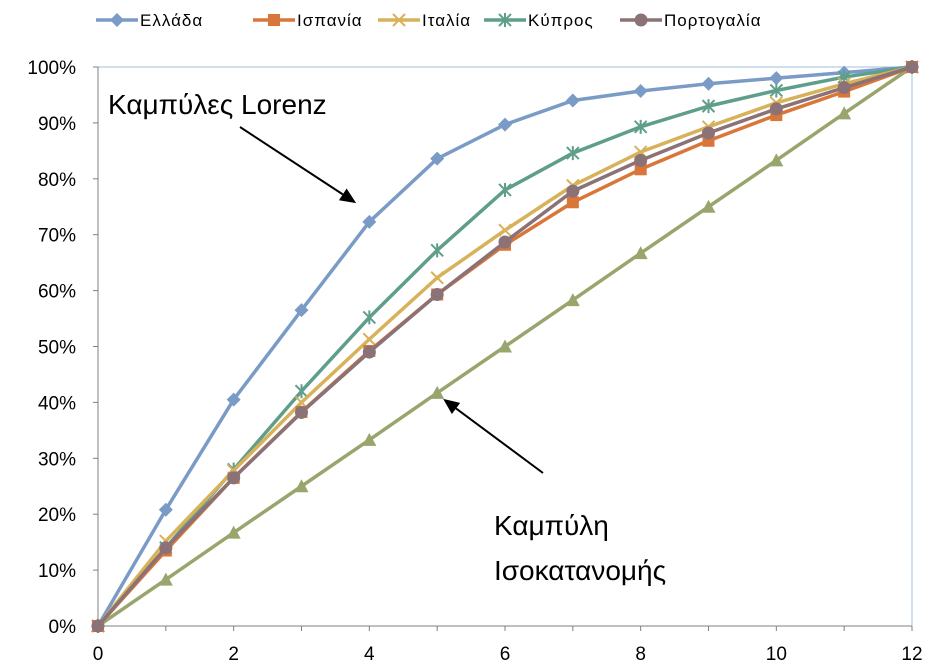 This screenshot has width=930, height=666. What do you see at coordinates (551, 525) in the screenshot?
I see `annotation-equality-label-line1: Καμπύλη` at bounding box center [551, 525].